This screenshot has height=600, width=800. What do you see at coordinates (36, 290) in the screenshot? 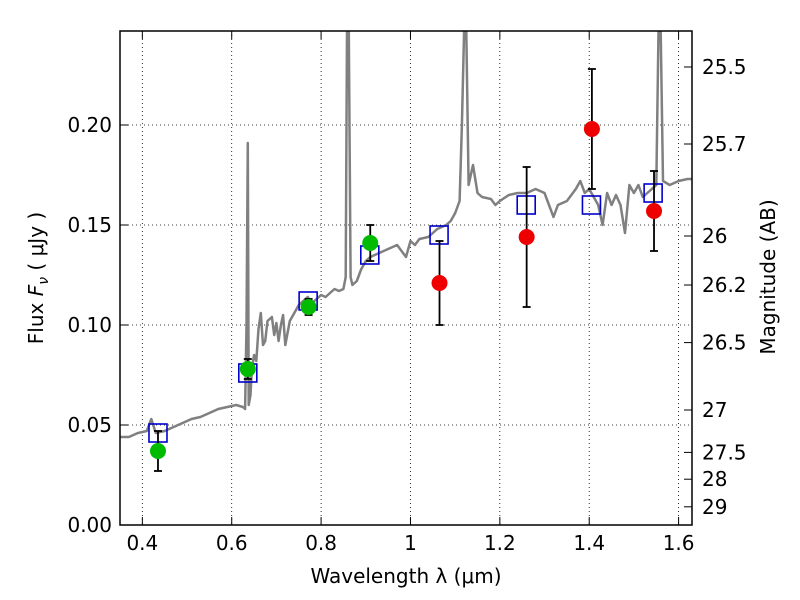
I see `y-axis-title-symbol: F` at bounding box center [36, 290].